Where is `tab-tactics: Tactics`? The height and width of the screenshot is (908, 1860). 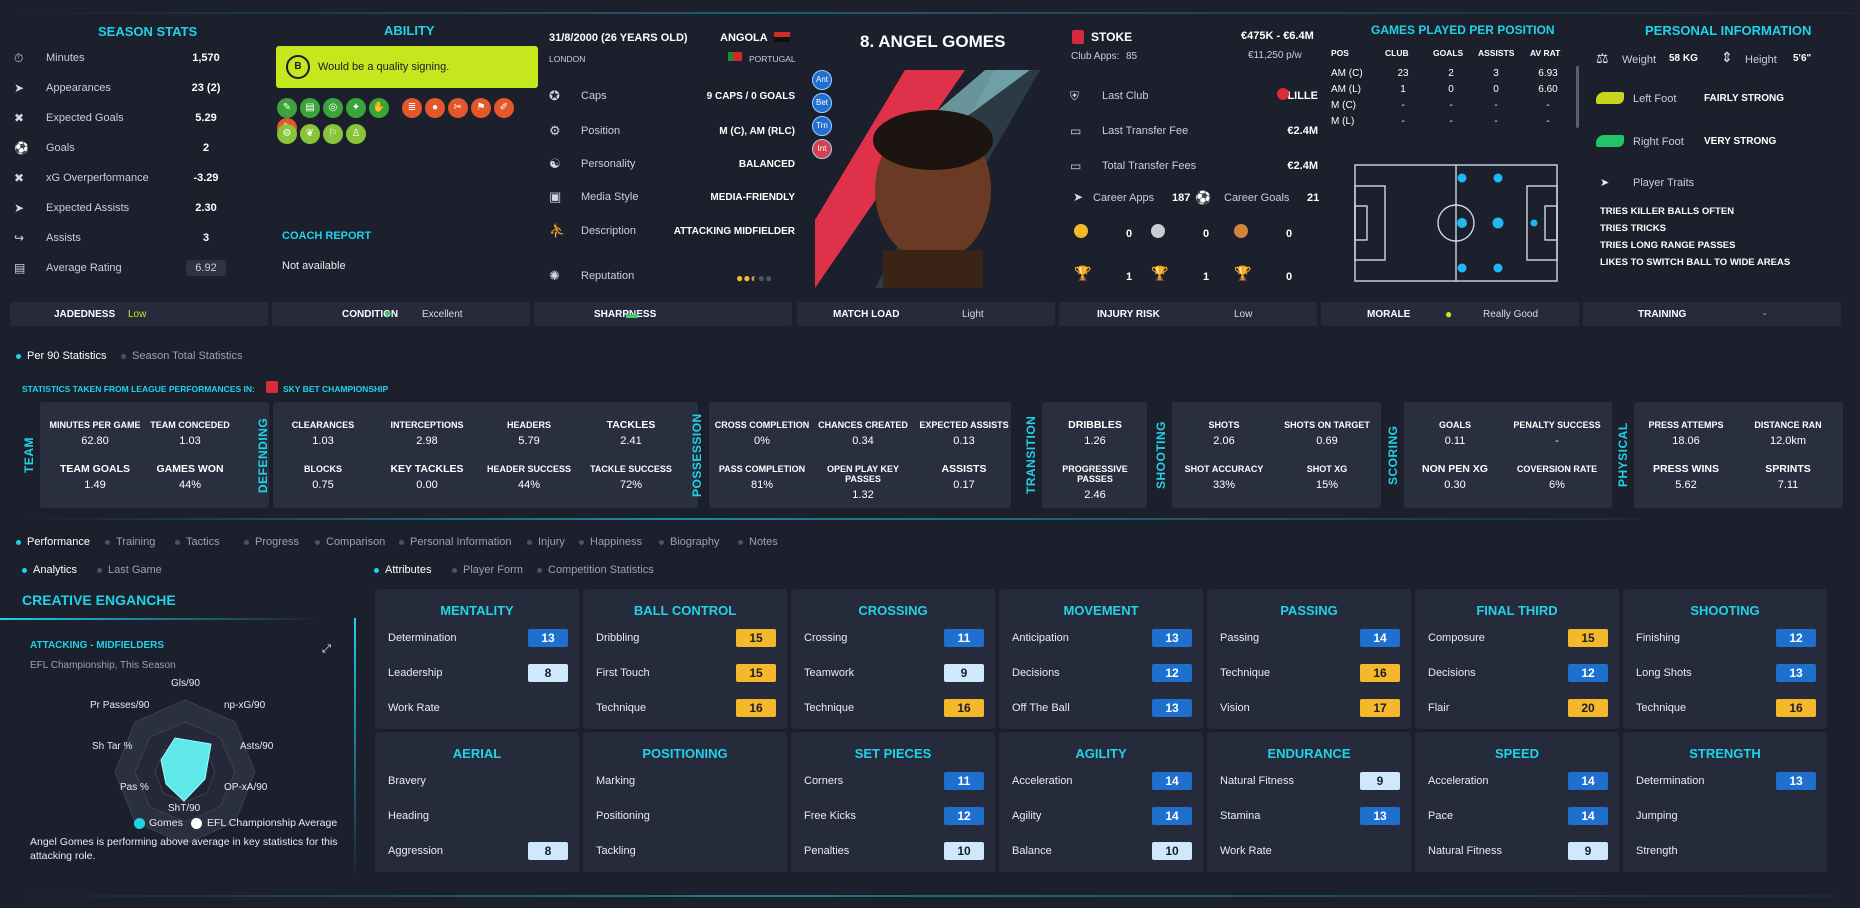 tab-tactics: Tactics is located at coordinates (197, 542).